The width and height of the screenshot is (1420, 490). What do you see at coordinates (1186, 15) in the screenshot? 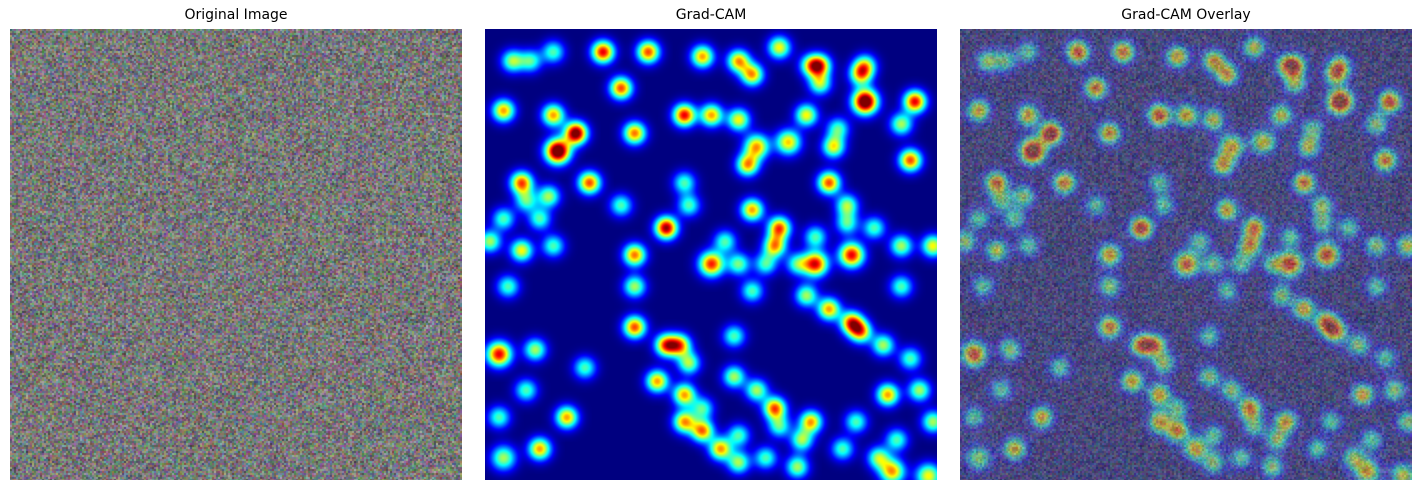
I see `gradcam-overlay-title: Grad-CAM Overlay` at bounding box center [1186, 15].